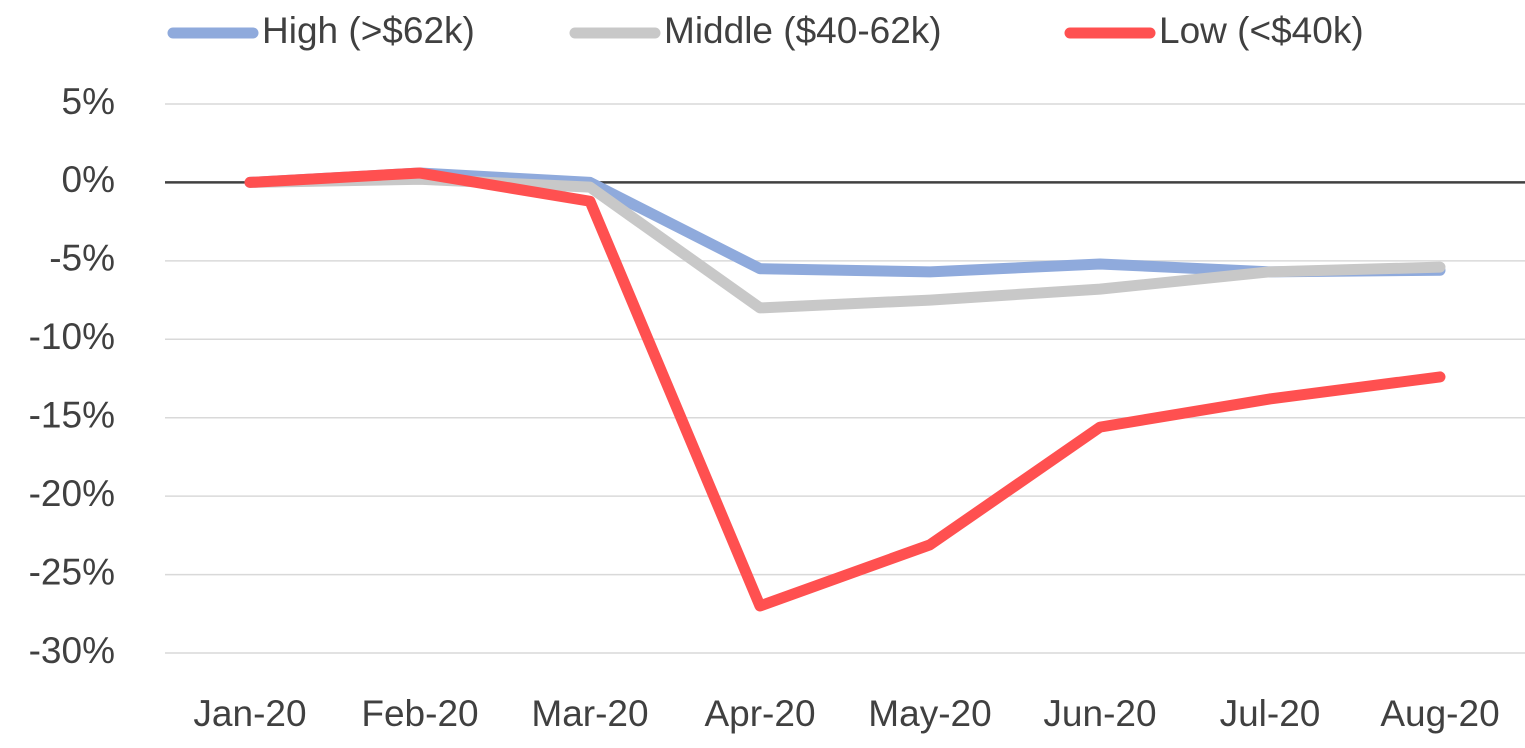  Describe the element at coordinates (759, 713) in the screenshot. I see `x-tick-label: Apr-20` at that location.